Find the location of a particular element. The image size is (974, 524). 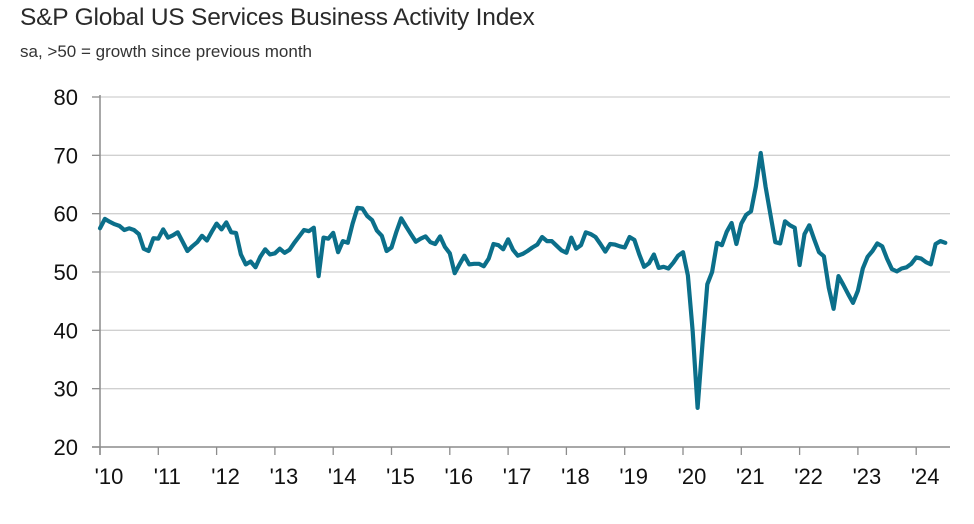

y-tick-label: 40 is located at coordinates (66, 330).